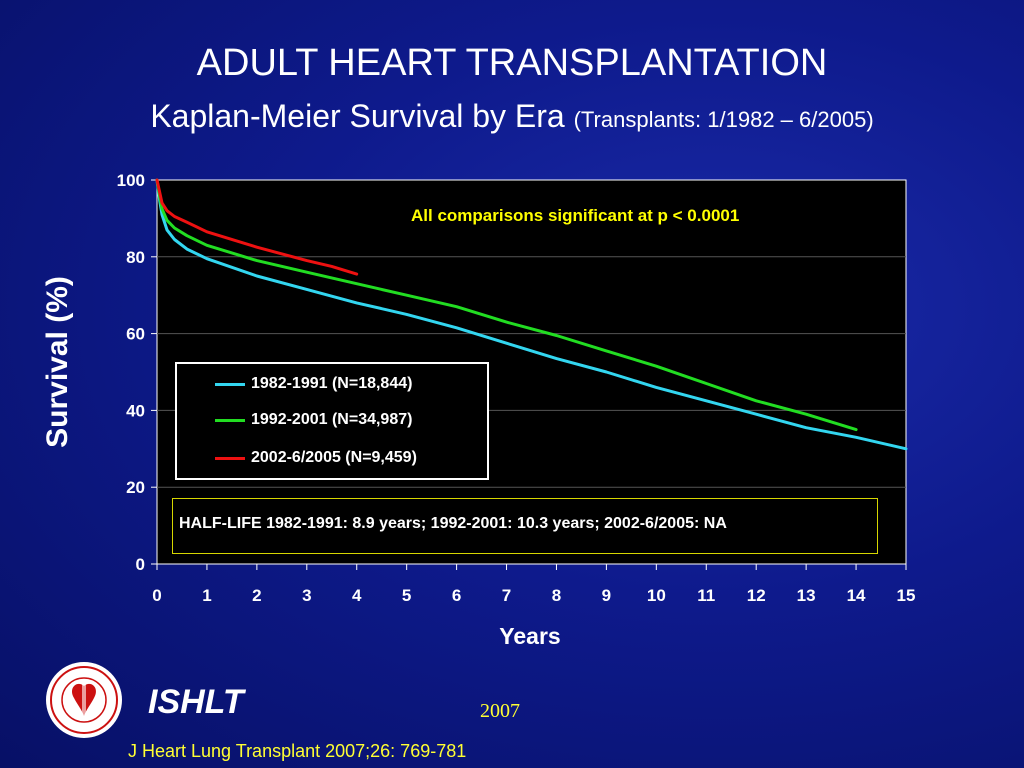 This screenshot has height=768, width=1024. Describe the element at coordinates (334, 457) in the screenshot. I see `legend-label-2002-2005: 2002-6/2005 (N=9,459)` at that location.